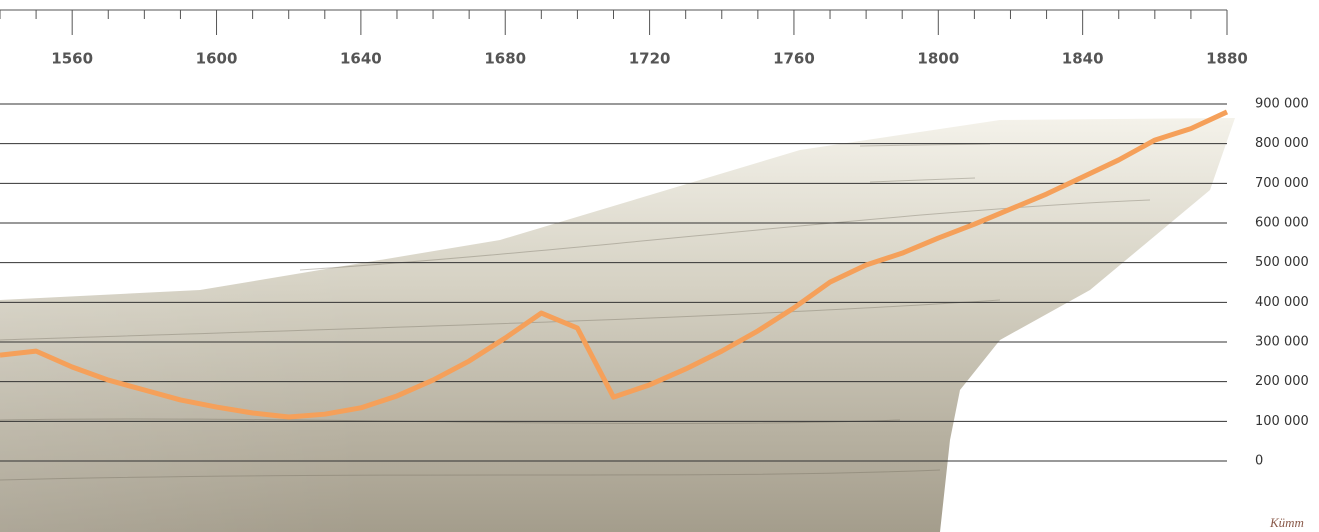 The height and width of the screenshot is (532, 1319). What do you see at coordinates (1282, 262) in the screenshot?
I see `y-tick-label: 500 000` at bounding box center [1282, 262].